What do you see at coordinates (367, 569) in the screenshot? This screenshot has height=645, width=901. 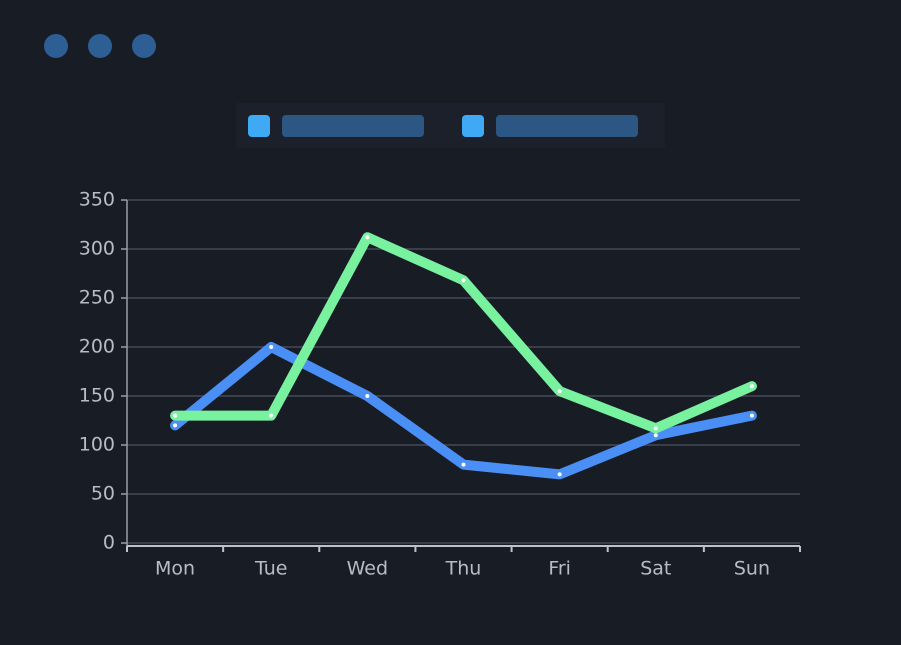 I see `x-tick-label: Wed` at bounding box center [367, 569].